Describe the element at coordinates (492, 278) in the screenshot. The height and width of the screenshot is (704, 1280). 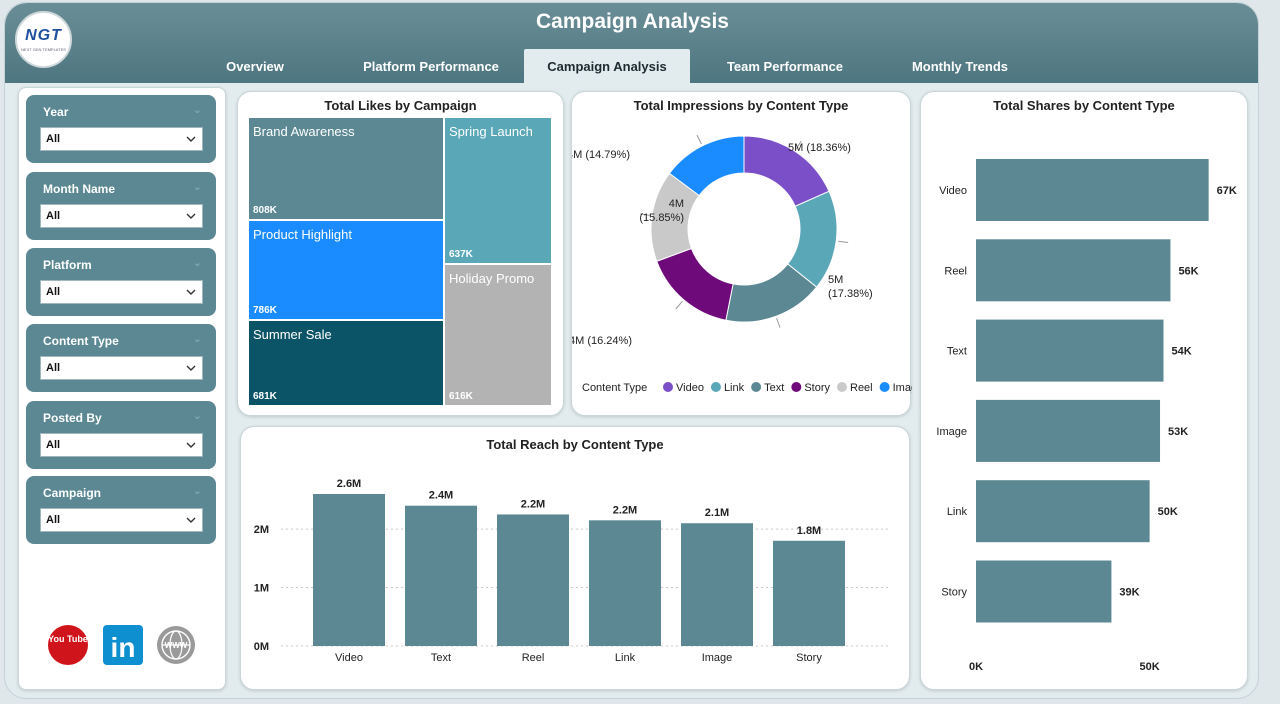
I see `treemap-cell-label: Holiday Promo` at that location.